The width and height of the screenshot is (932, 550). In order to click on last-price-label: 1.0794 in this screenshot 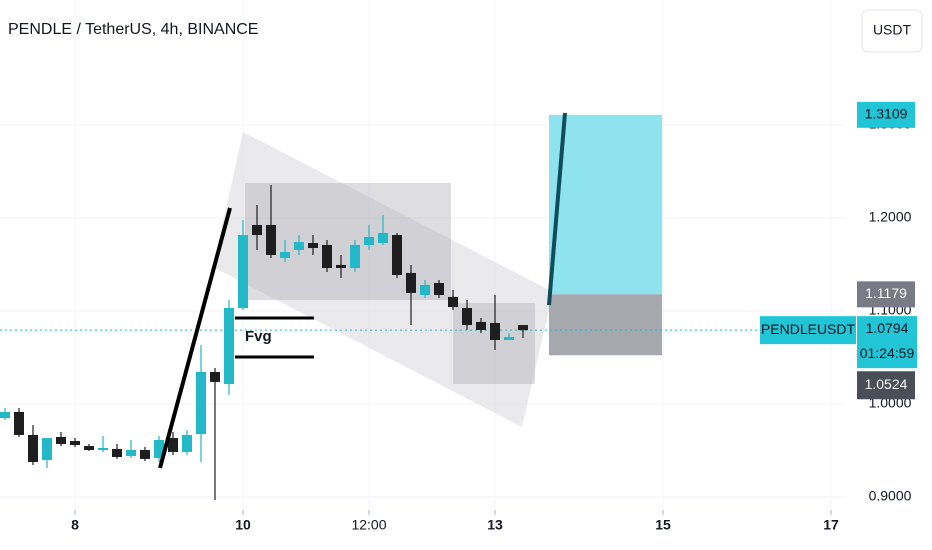, I will do `click(887, 328)`.